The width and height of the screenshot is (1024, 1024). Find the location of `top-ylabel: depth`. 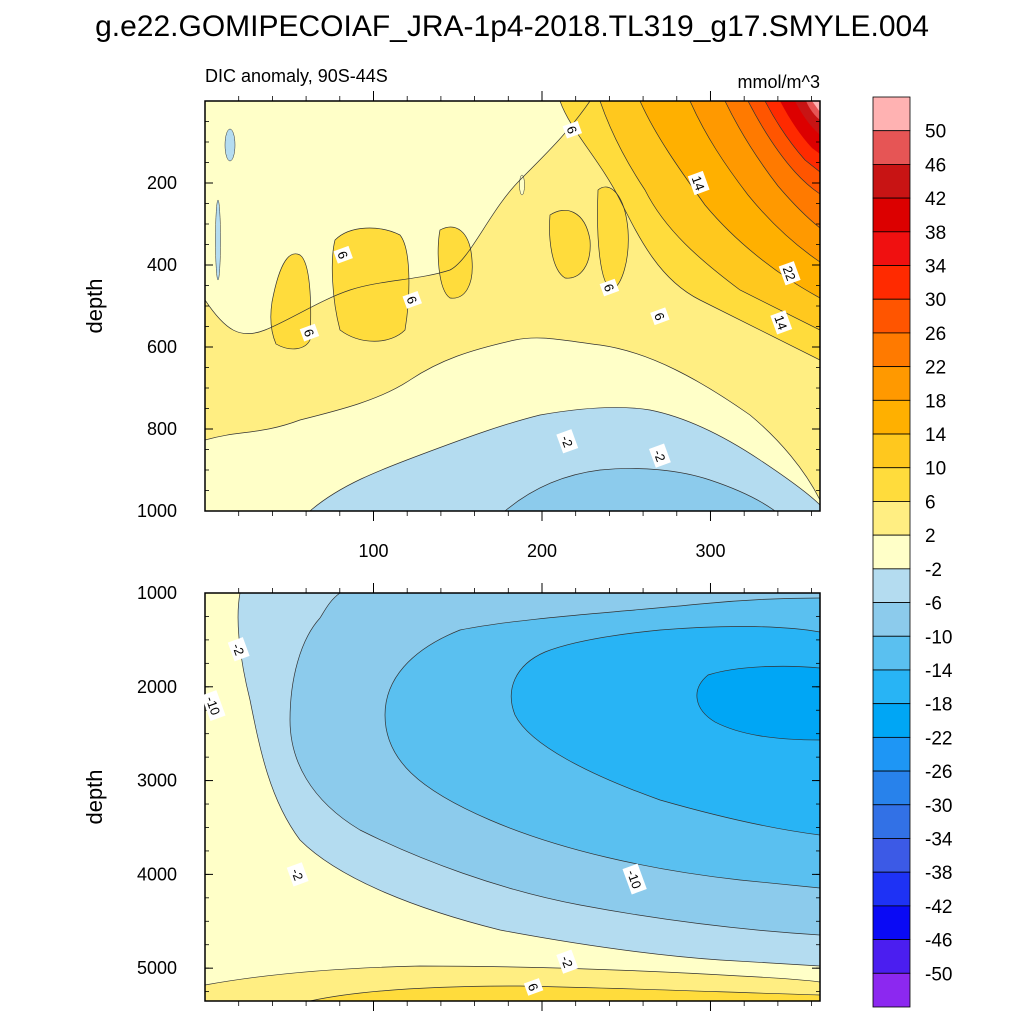

top-ylabel: depth is located at coordinates (94, 305).